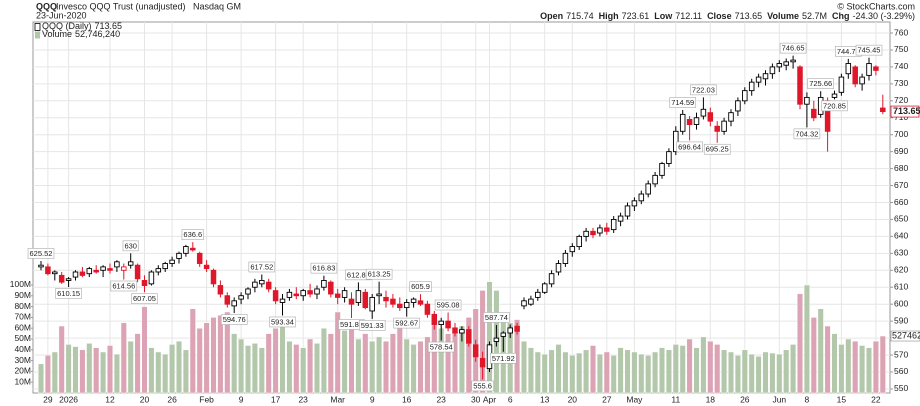 This screenshot has width=920, height=406. I want to click on price-annotation: 587.74, so click(496, 317).